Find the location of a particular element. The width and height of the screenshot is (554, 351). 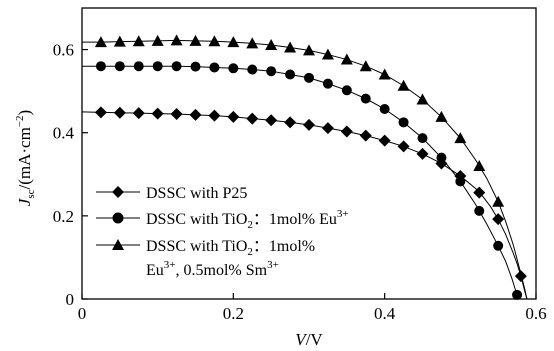

y-tick-label: 0.4 is located at coordinates (64, 133).